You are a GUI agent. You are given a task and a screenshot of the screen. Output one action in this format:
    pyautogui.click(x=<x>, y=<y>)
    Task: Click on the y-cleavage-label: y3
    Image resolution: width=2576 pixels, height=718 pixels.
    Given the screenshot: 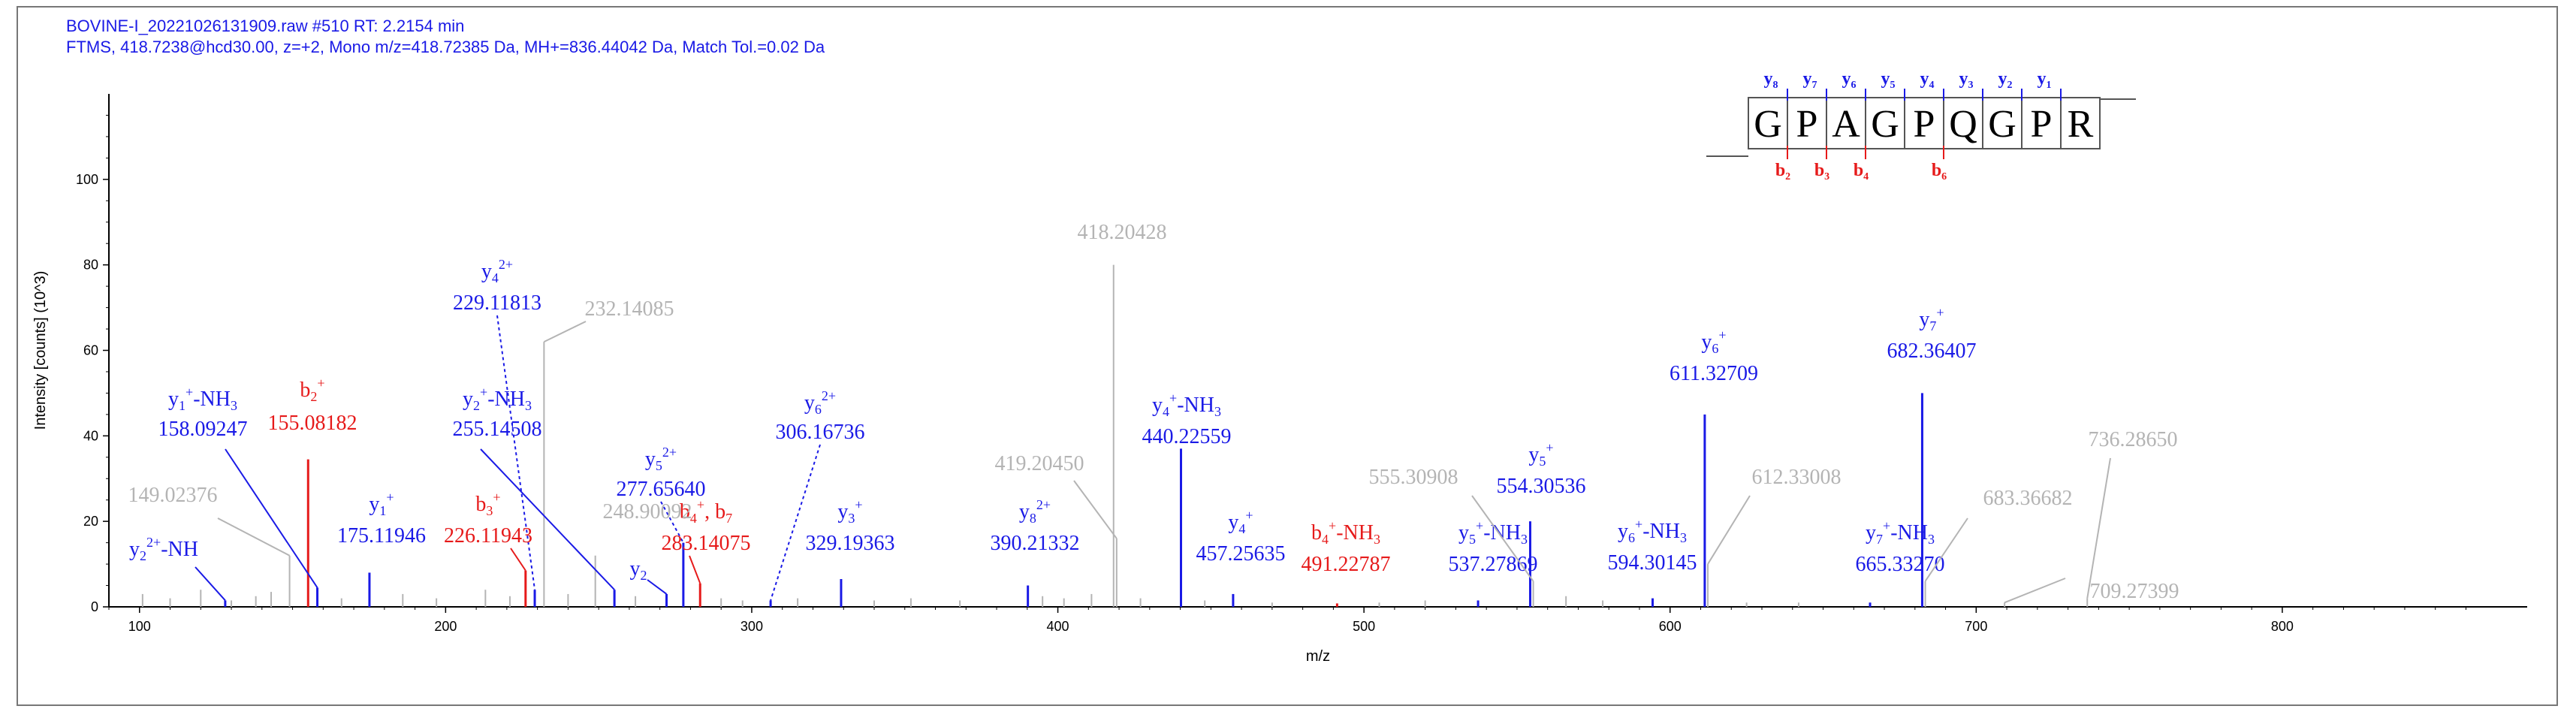 What is the action you would take?
    pyautogui.click(x=1966, y=80)
    